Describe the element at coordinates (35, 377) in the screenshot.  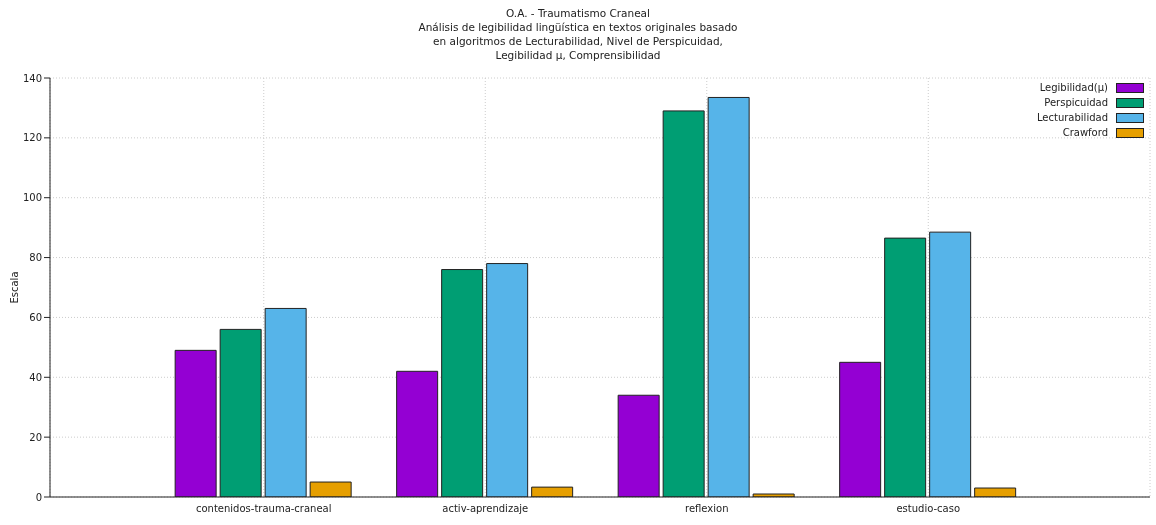
I see `y-tick-label: 40` at that location.